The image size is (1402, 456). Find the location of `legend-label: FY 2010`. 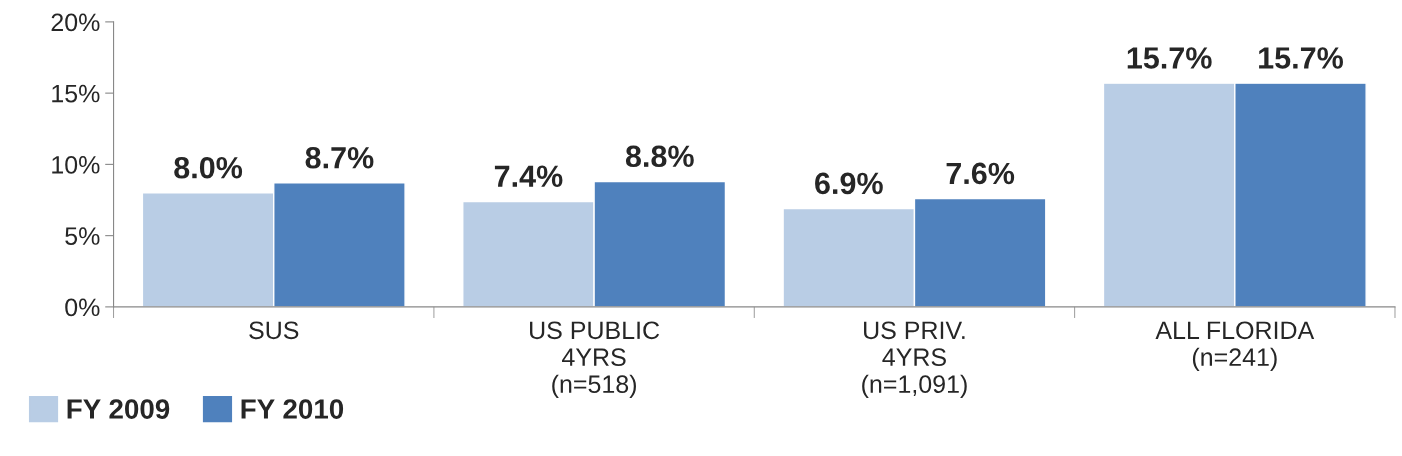

legend-label: FY 2010 is located at coordinates (292, 409).